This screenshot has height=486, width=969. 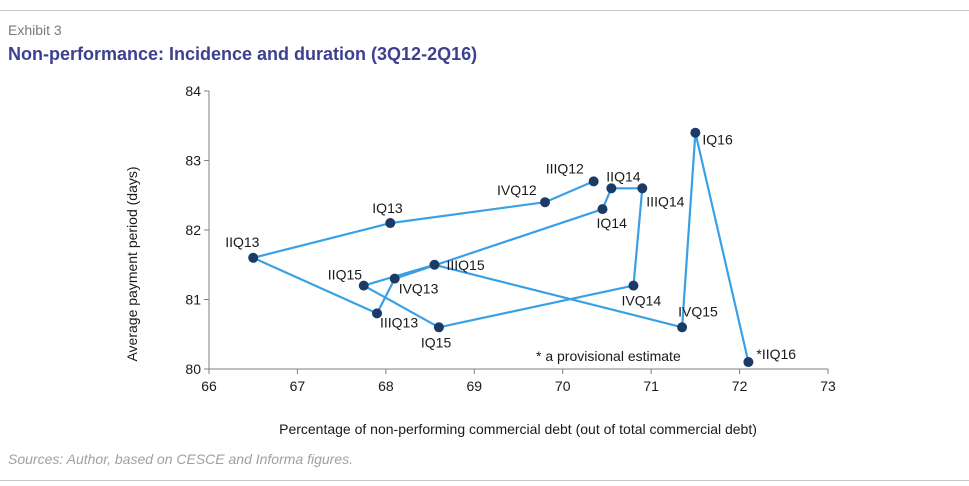 What do you see at coordinates (193, 161) in the screenshot?
I see `y-tick-label: 83` at bounding box center [193, 161].